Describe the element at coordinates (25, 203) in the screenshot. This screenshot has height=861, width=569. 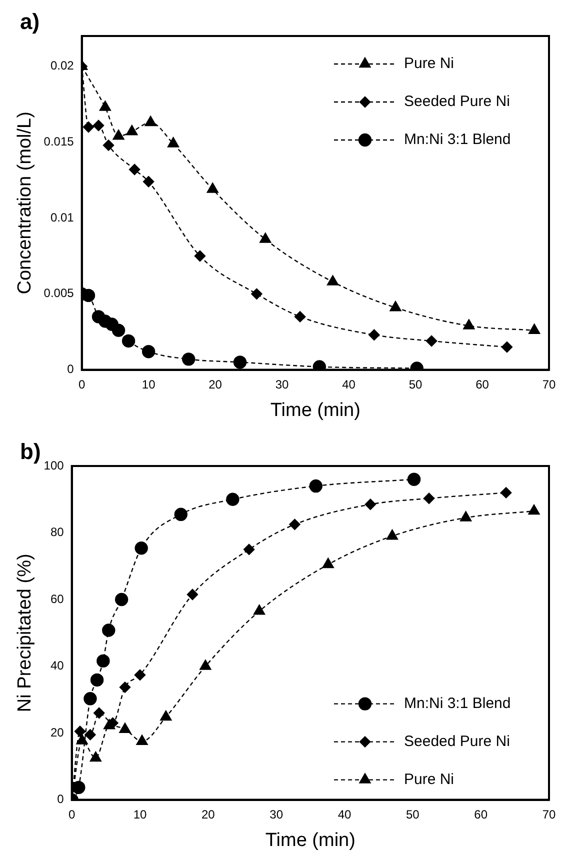
I see `y-axis-title: Concentration (mol/L)` at that location.